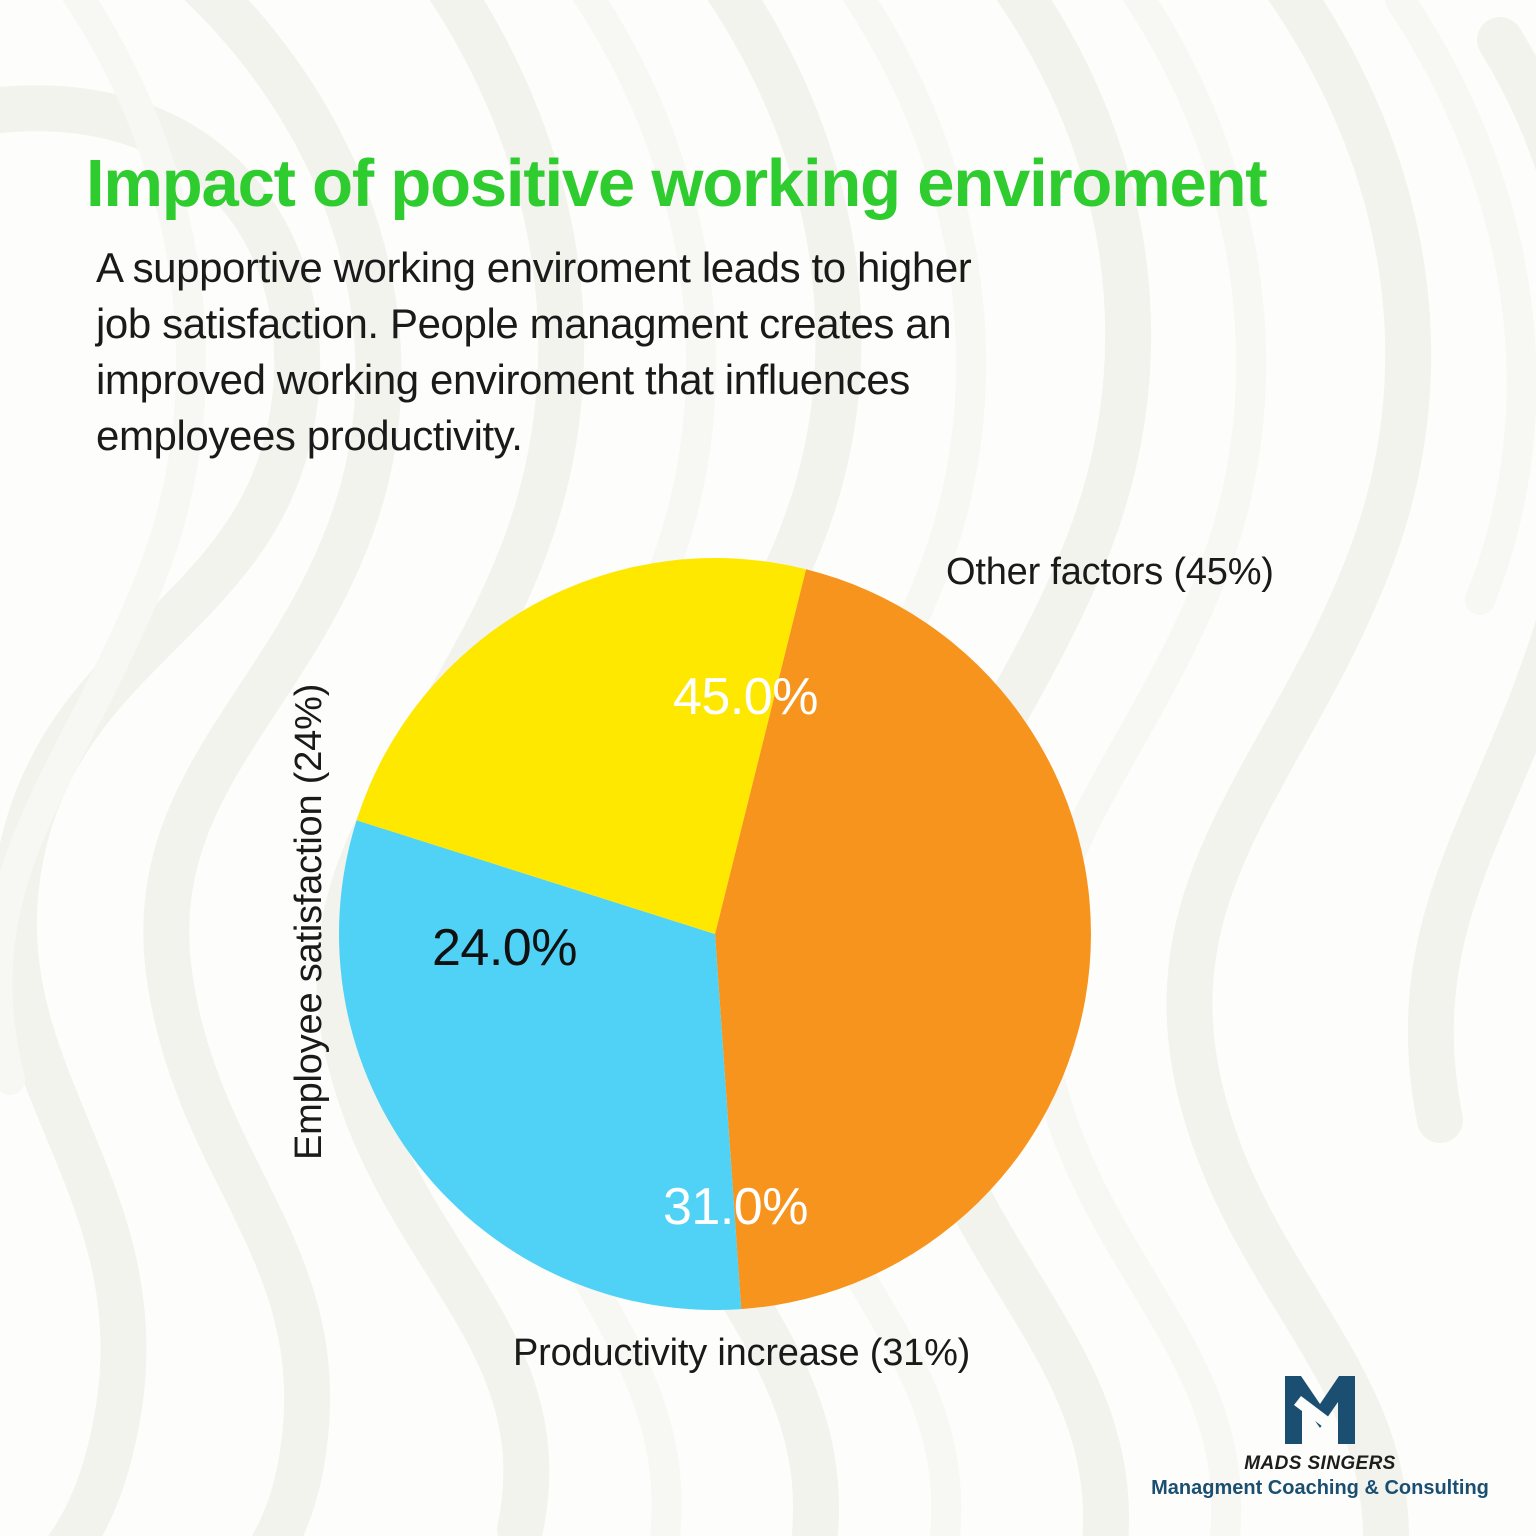 The height and width of the screenshot is (1536, 1536). What do you see at coordinates (1320, 1488) in the screenshot?
I see `logo-tagline: Managment Coaching & Consulting` at bounding box center [1320, 1488].